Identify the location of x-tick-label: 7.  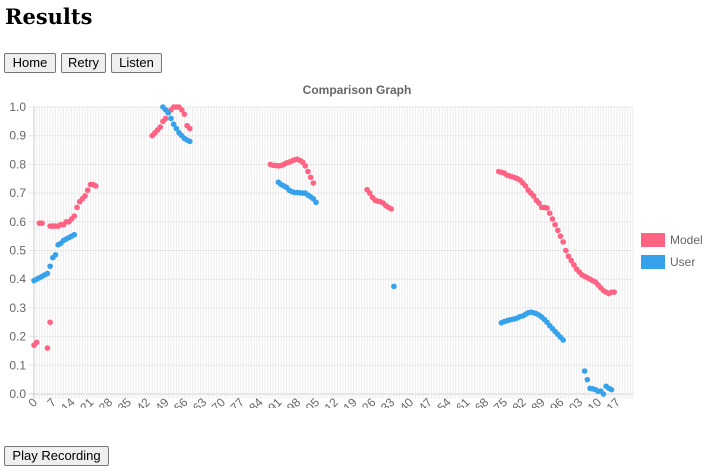
(51, 401).